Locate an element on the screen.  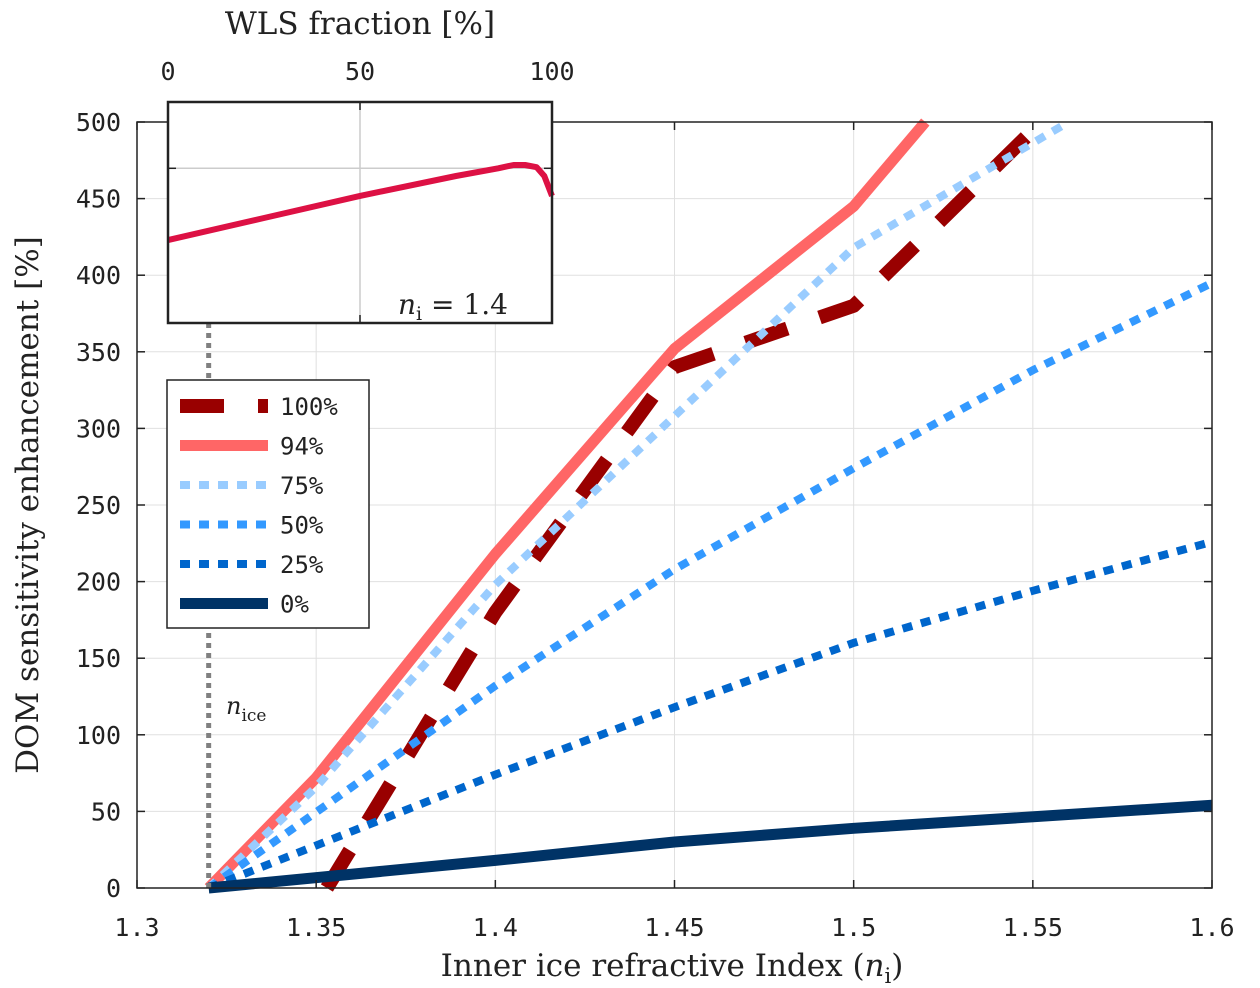
x-tick-label: 1.45 is located at coordinates (674, 927).